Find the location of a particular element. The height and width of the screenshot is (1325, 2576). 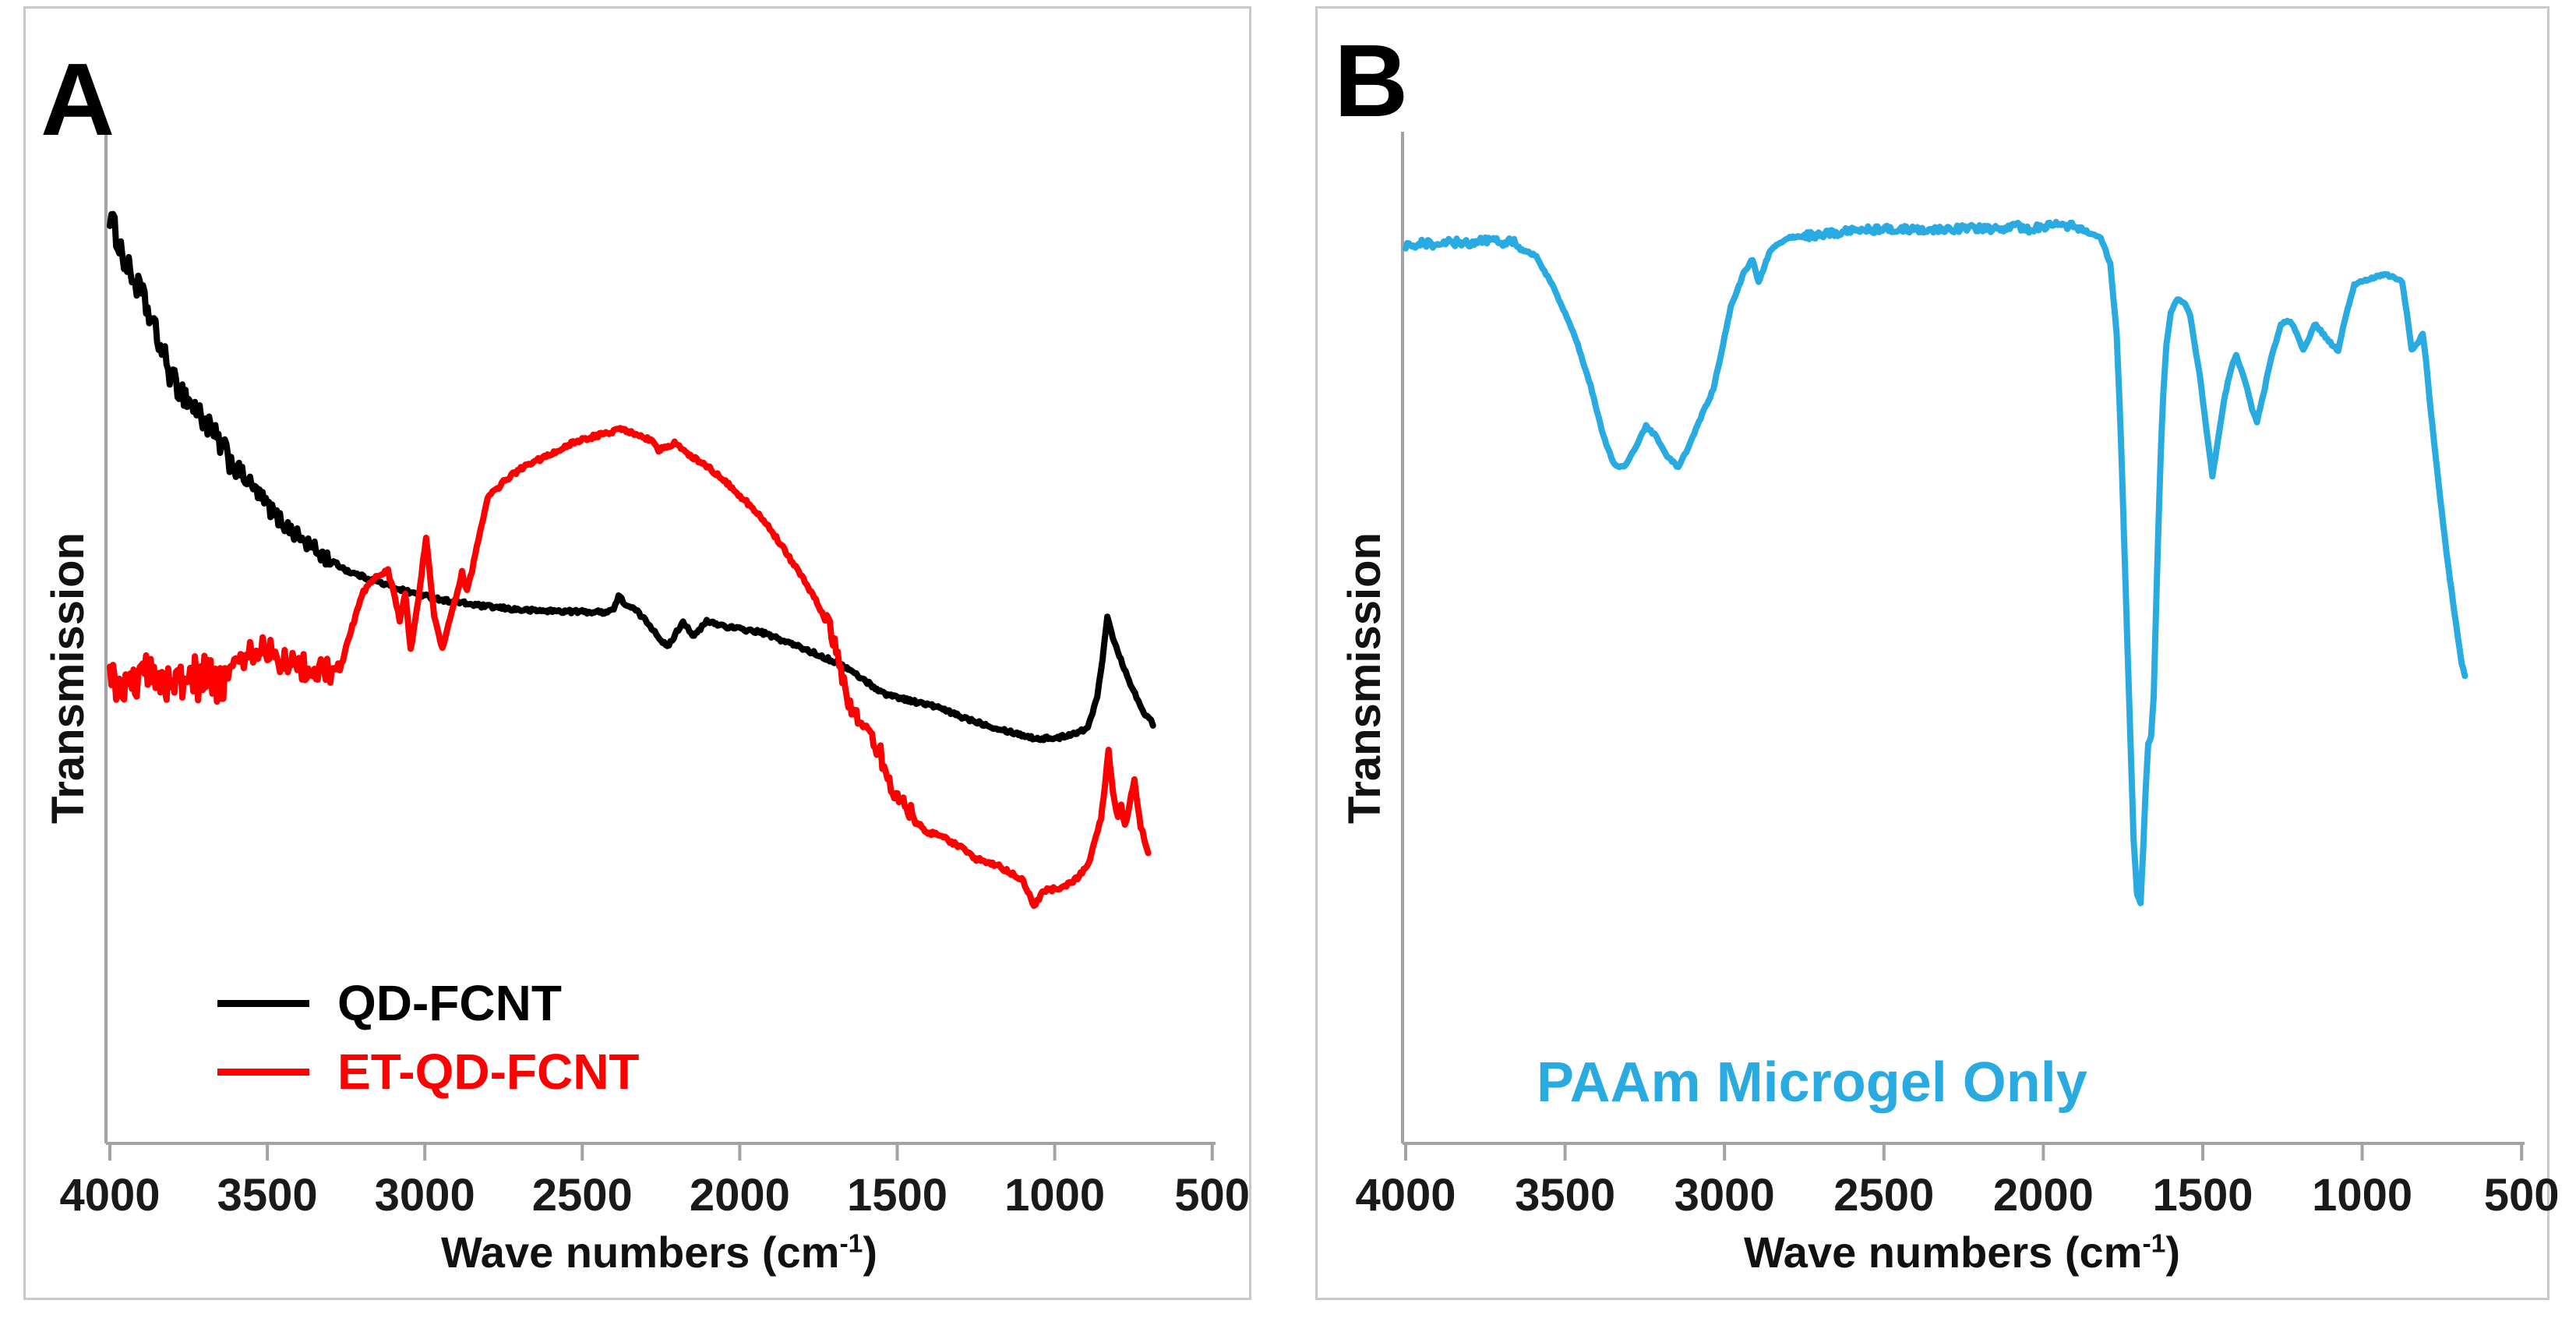

legend-row: ET-QD-FCNT is located at coordinates (428, 1071).